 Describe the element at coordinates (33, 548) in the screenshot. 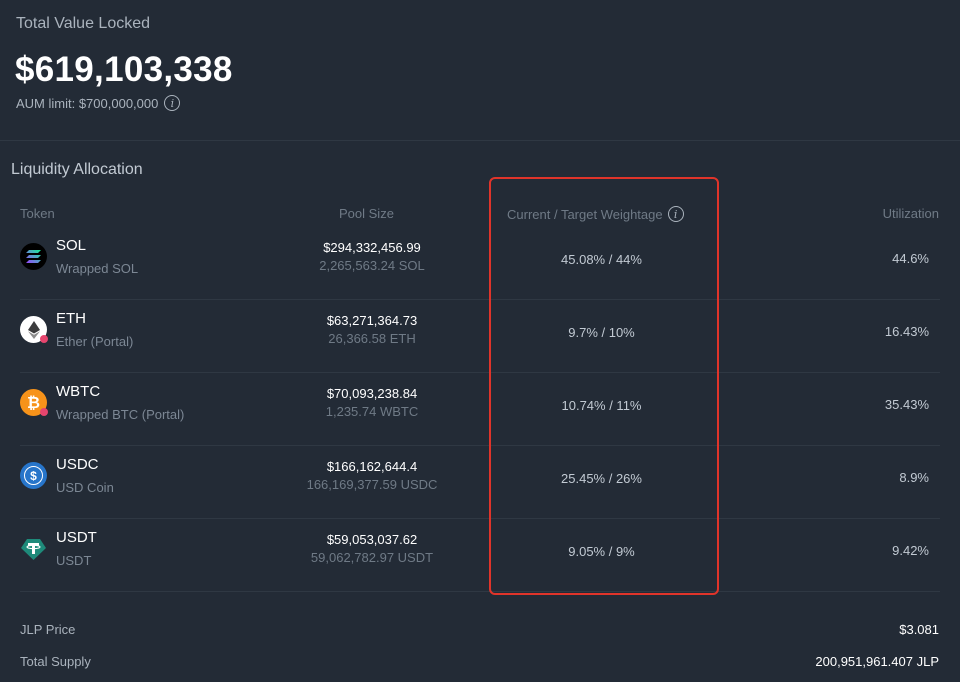

I see `usdt-icon` at that location.